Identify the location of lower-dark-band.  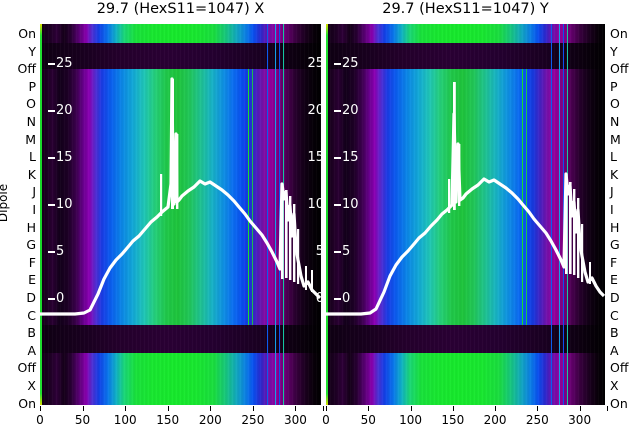
(465, 339).